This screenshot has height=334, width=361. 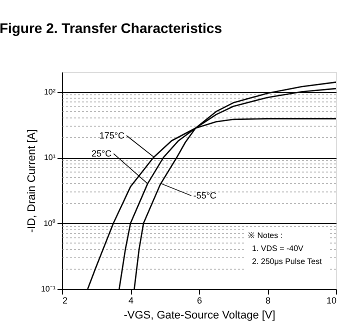 I want to click on x-tick-label: 6, so click(x=199, y=301).